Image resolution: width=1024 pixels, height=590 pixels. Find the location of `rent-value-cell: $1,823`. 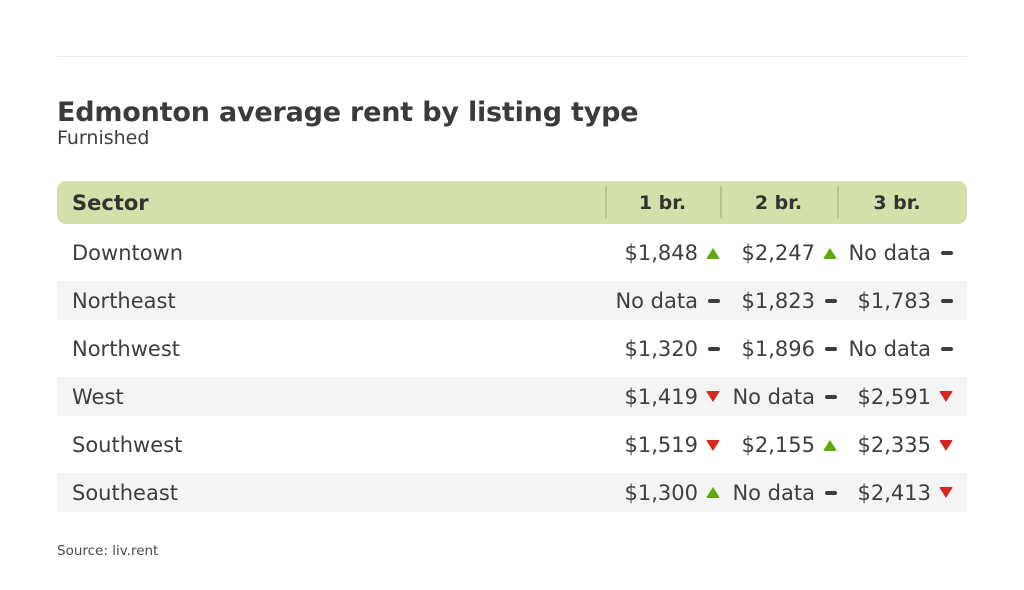

rent-value-cell: $1,823 is located at coordinates (778, 301).